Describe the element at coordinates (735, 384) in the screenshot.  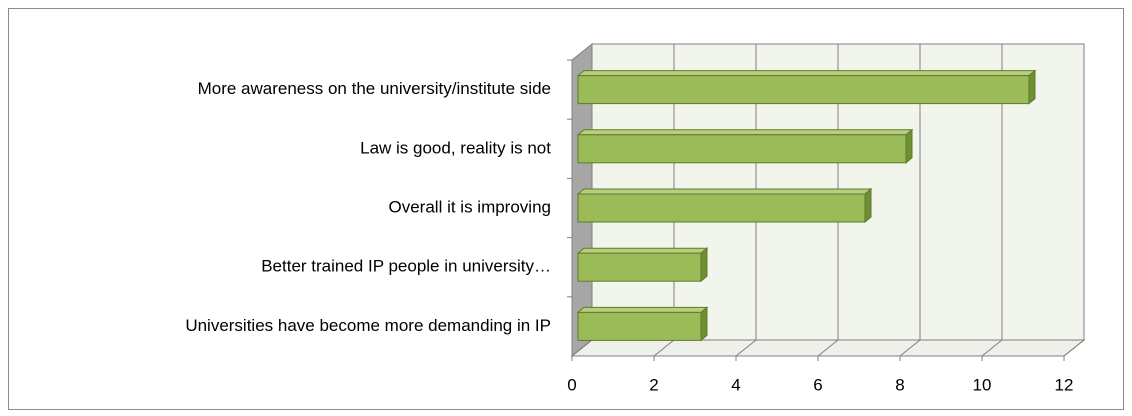
I see `x-tick-label: 4` at that location.